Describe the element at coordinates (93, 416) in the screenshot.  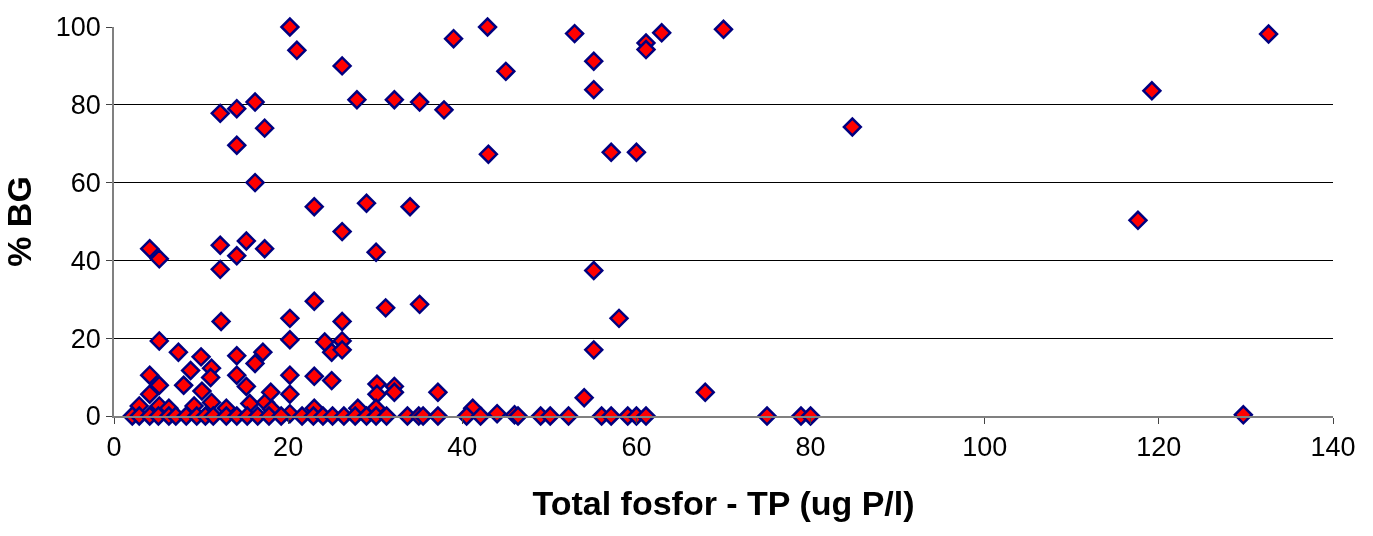
I see `y-tick-label: 0` at that location.